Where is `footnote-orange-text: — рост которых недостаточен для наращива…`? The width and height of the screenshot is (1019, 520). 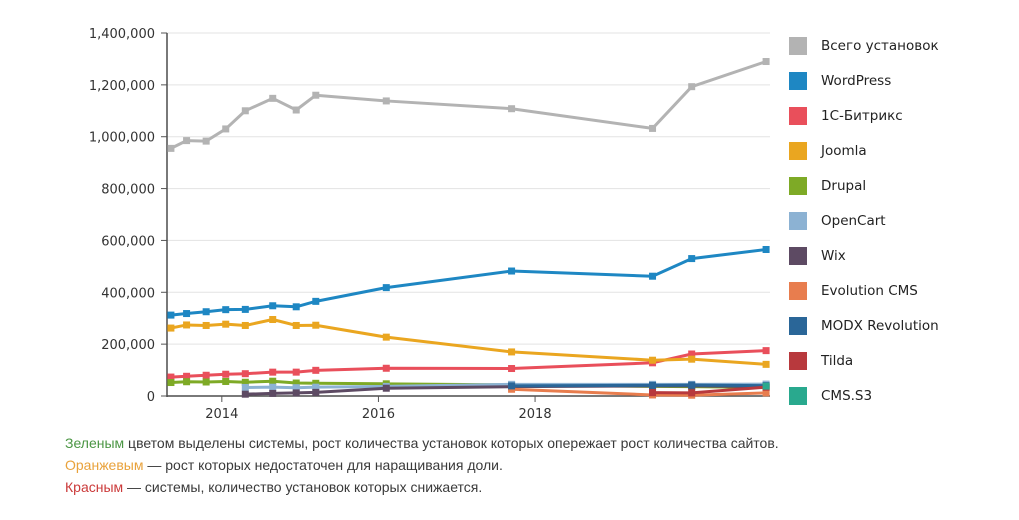
footnote-orange-text: — рост которых недостаточен для наращива… is located at coordinates (323, 465).